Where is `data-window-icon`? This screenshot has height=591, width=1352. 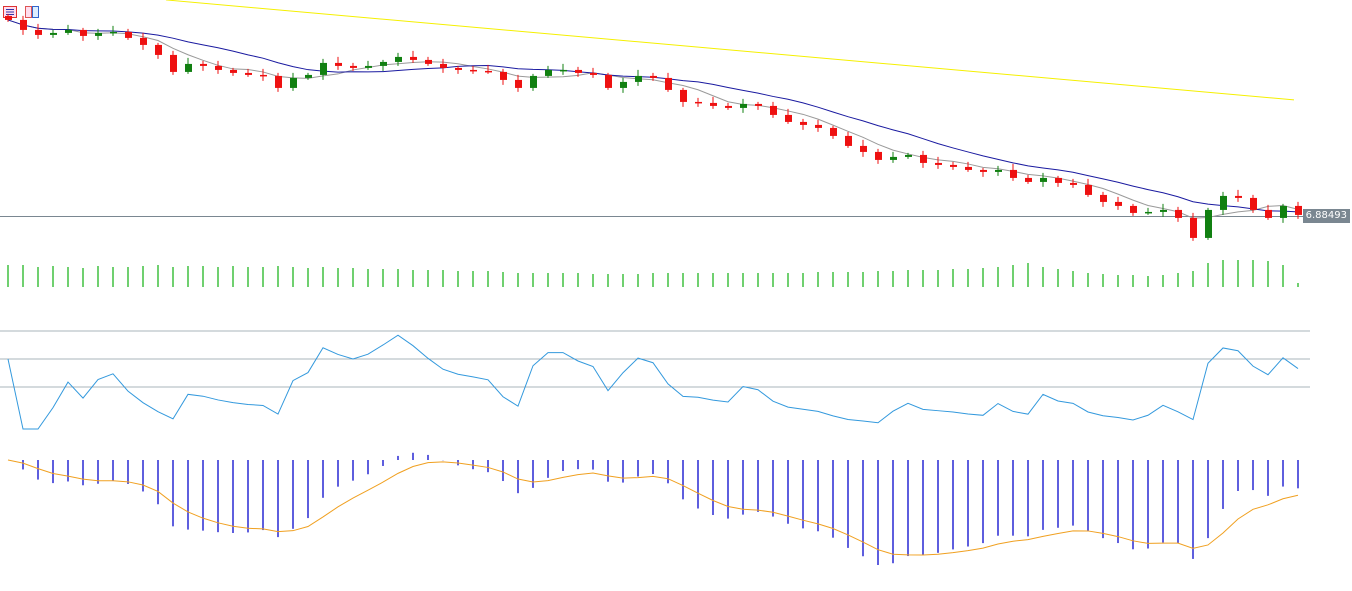
data-window-icon is located at coordinates (10, 10).